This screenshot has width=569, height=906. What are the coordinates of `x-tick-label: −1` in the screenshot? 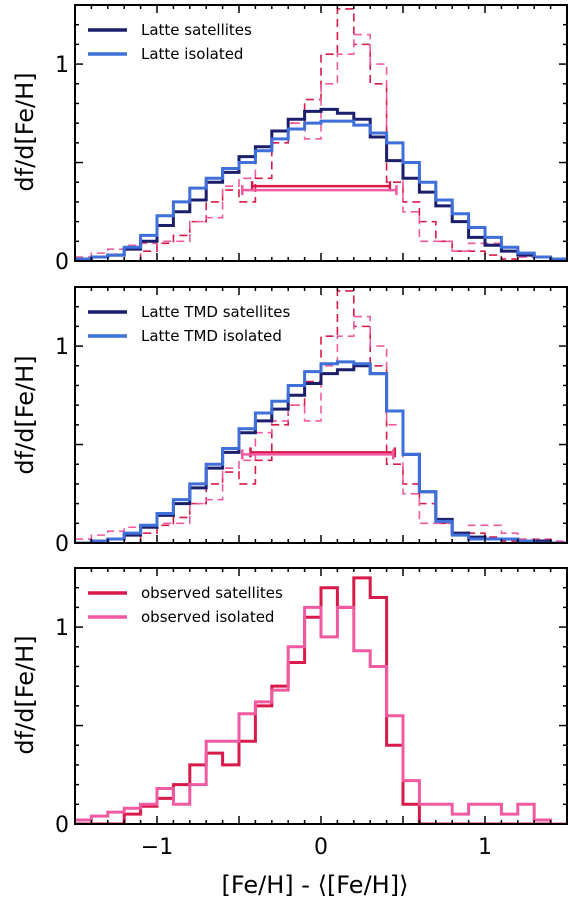 It's located at (157, 847).